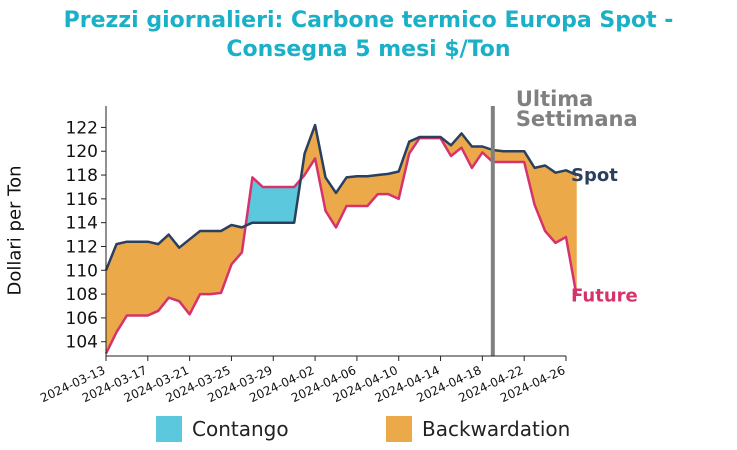 The width and height of the screenshot is (737, 450). What do you see at coordinates (82, 295) in the screenshot?
I see `y-tick-label: 108` at bounding box center [82, 295].